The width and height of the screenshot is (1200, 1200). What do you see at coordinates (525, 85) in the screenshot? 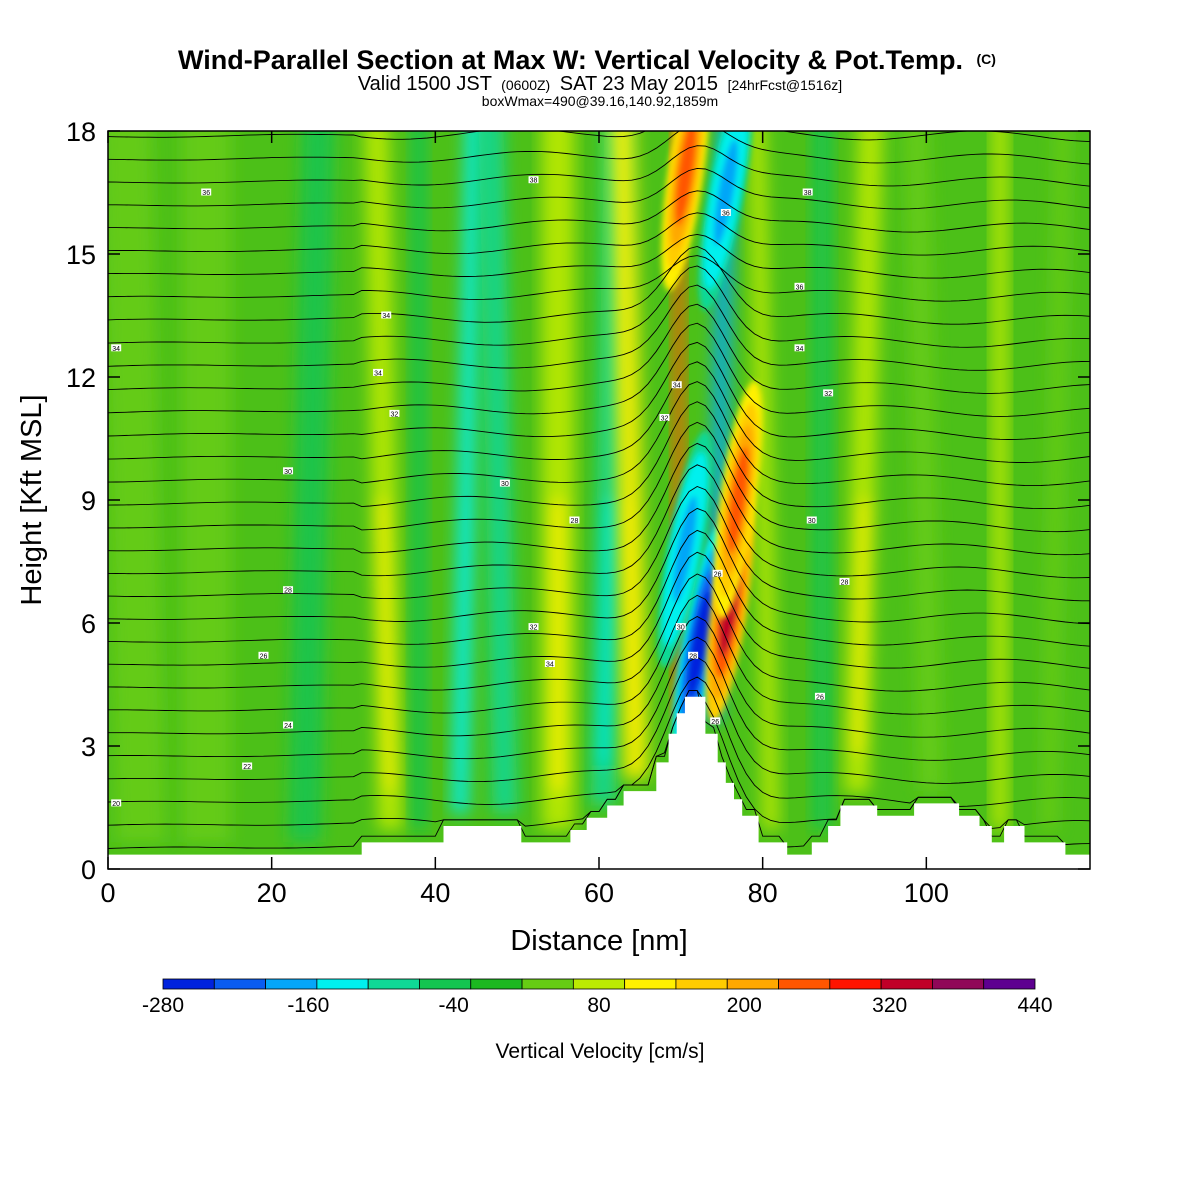
I see `subtitle-utc: (0600Z)` at bounding box center [525, 85].